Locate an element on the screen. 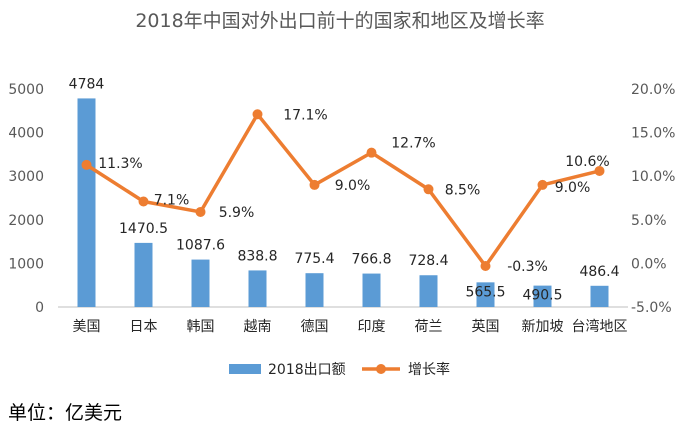  bar-data-label: 4784 is located at coordinates (87, 84).